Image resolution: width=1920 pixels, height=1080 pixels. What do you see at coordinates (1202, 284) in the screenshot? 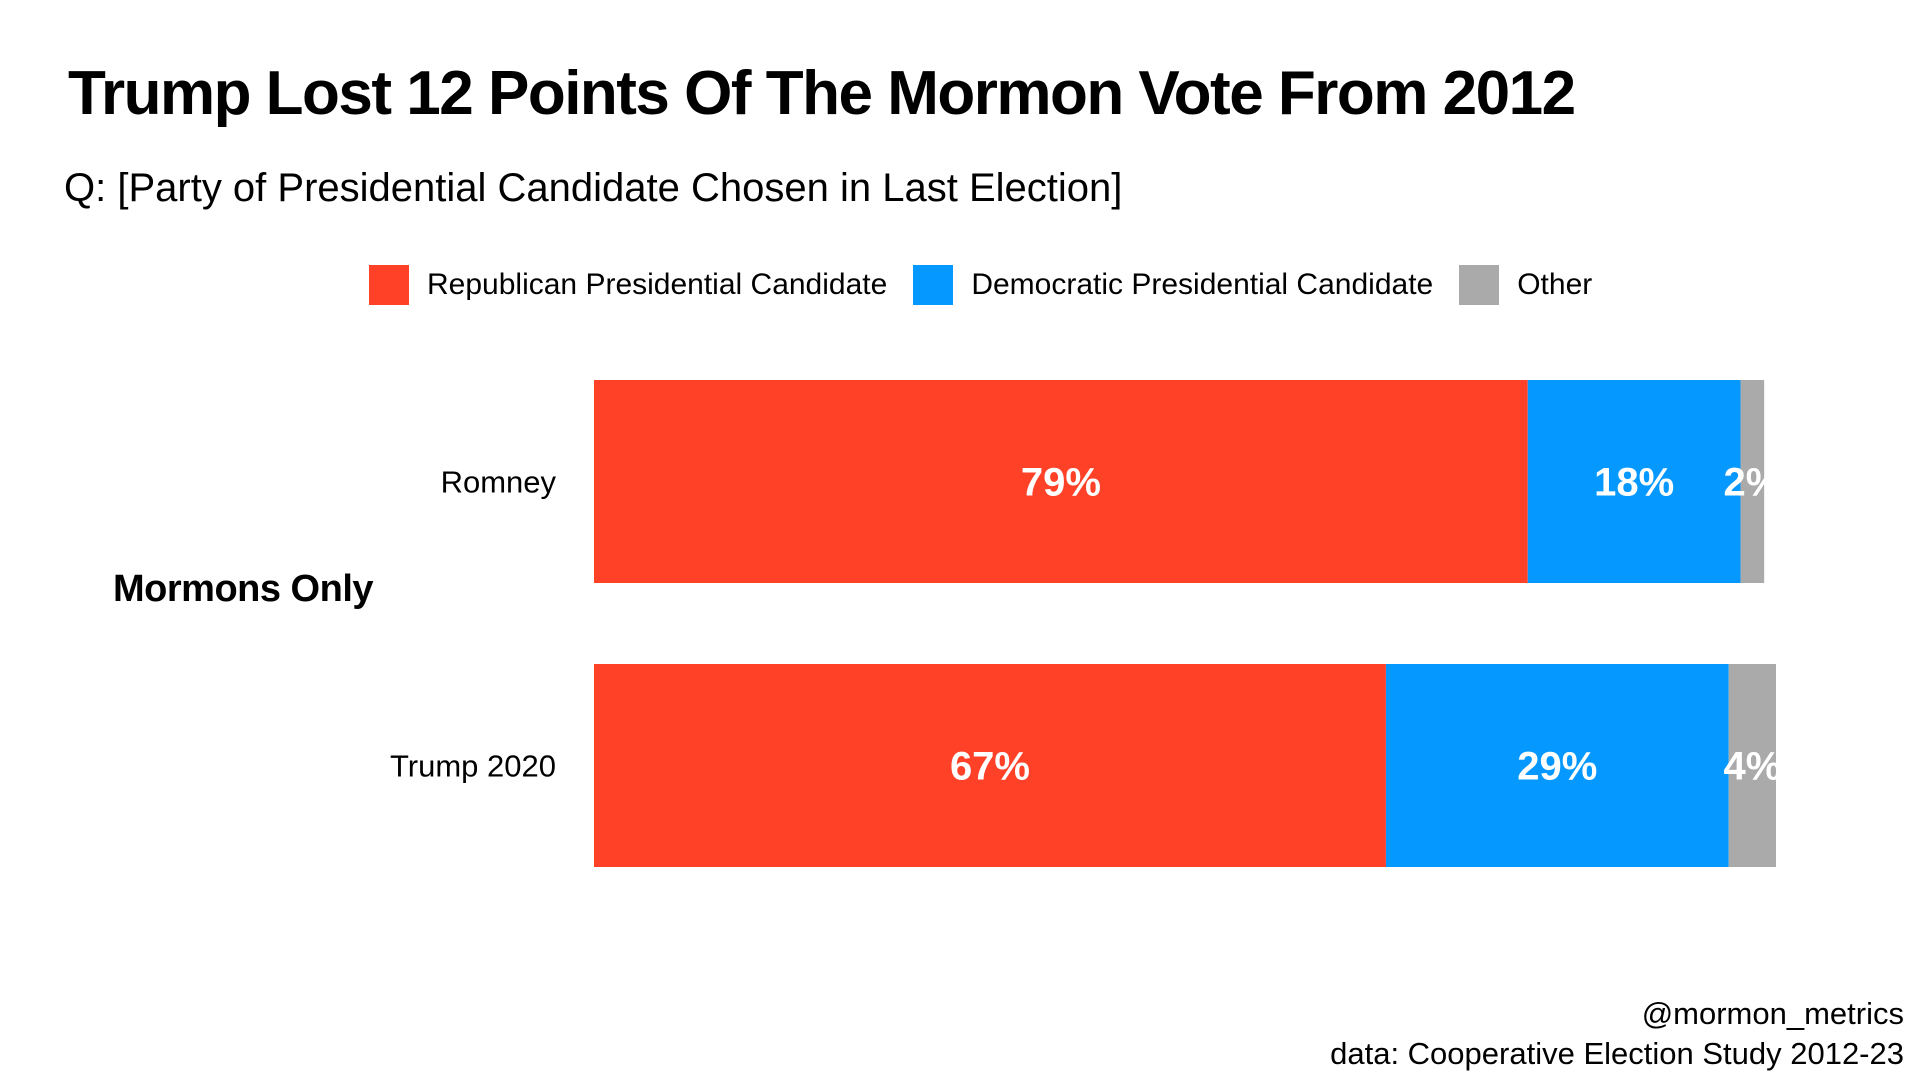
I see `legend-label-democratic: Democratic Presidential Candidate` at bounding box center [1202, 284].